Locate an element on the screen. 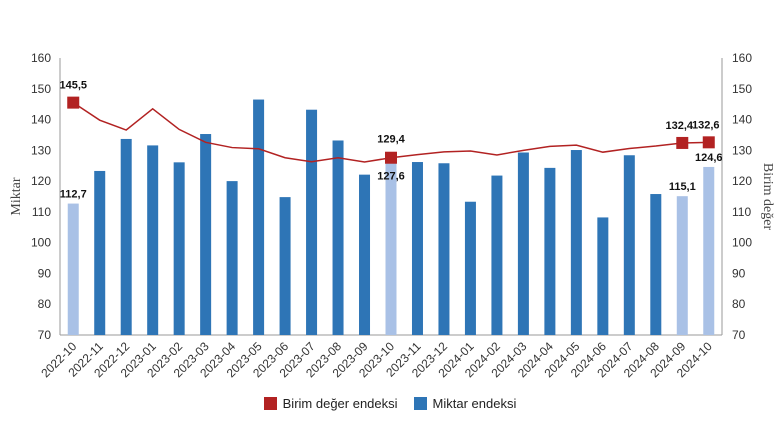 Image resolution: width=780 pixels, height=440 pixels. y-tick-right-label: 130 is located at coordinates (742, 150).